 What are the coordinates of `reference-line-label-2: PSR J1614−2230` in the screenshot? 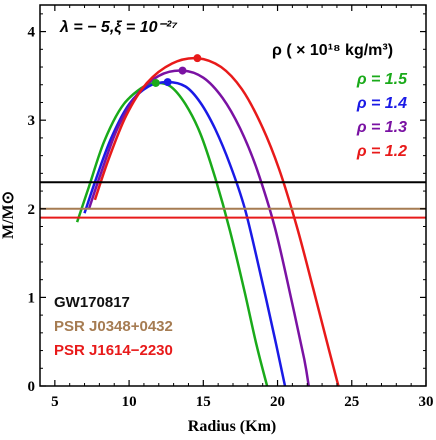 It's located at (113, 350).